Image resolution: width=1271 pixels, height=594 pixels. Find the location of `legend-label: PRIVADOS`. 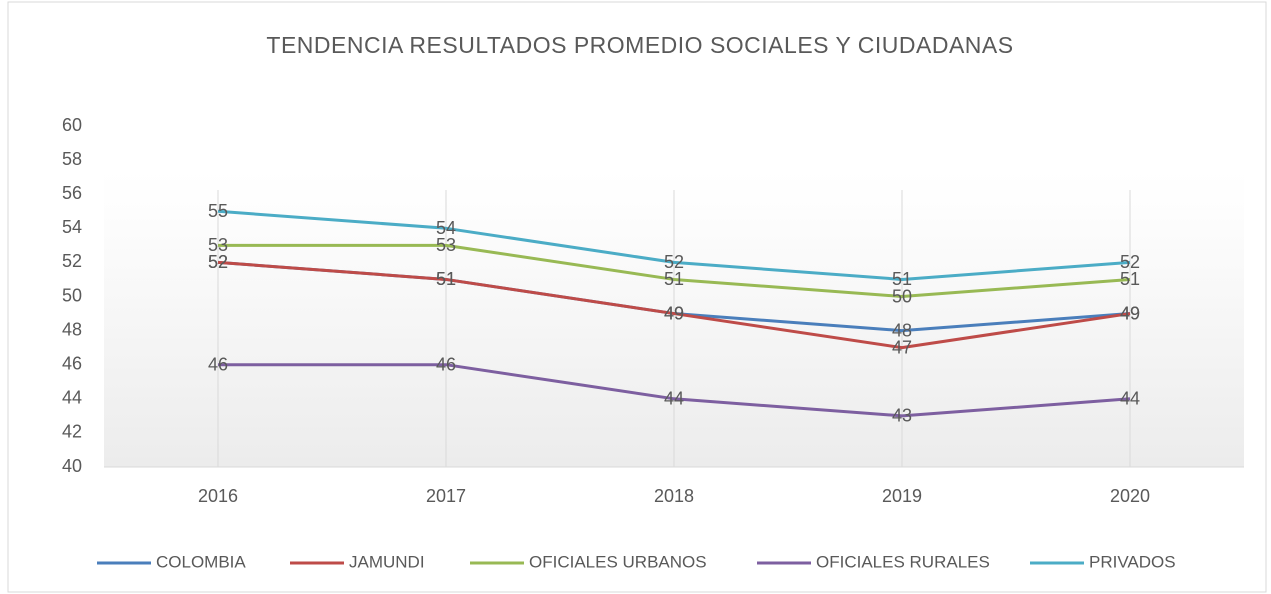

legend-label: PRIVADOS is located at coordinates (1132, 561).